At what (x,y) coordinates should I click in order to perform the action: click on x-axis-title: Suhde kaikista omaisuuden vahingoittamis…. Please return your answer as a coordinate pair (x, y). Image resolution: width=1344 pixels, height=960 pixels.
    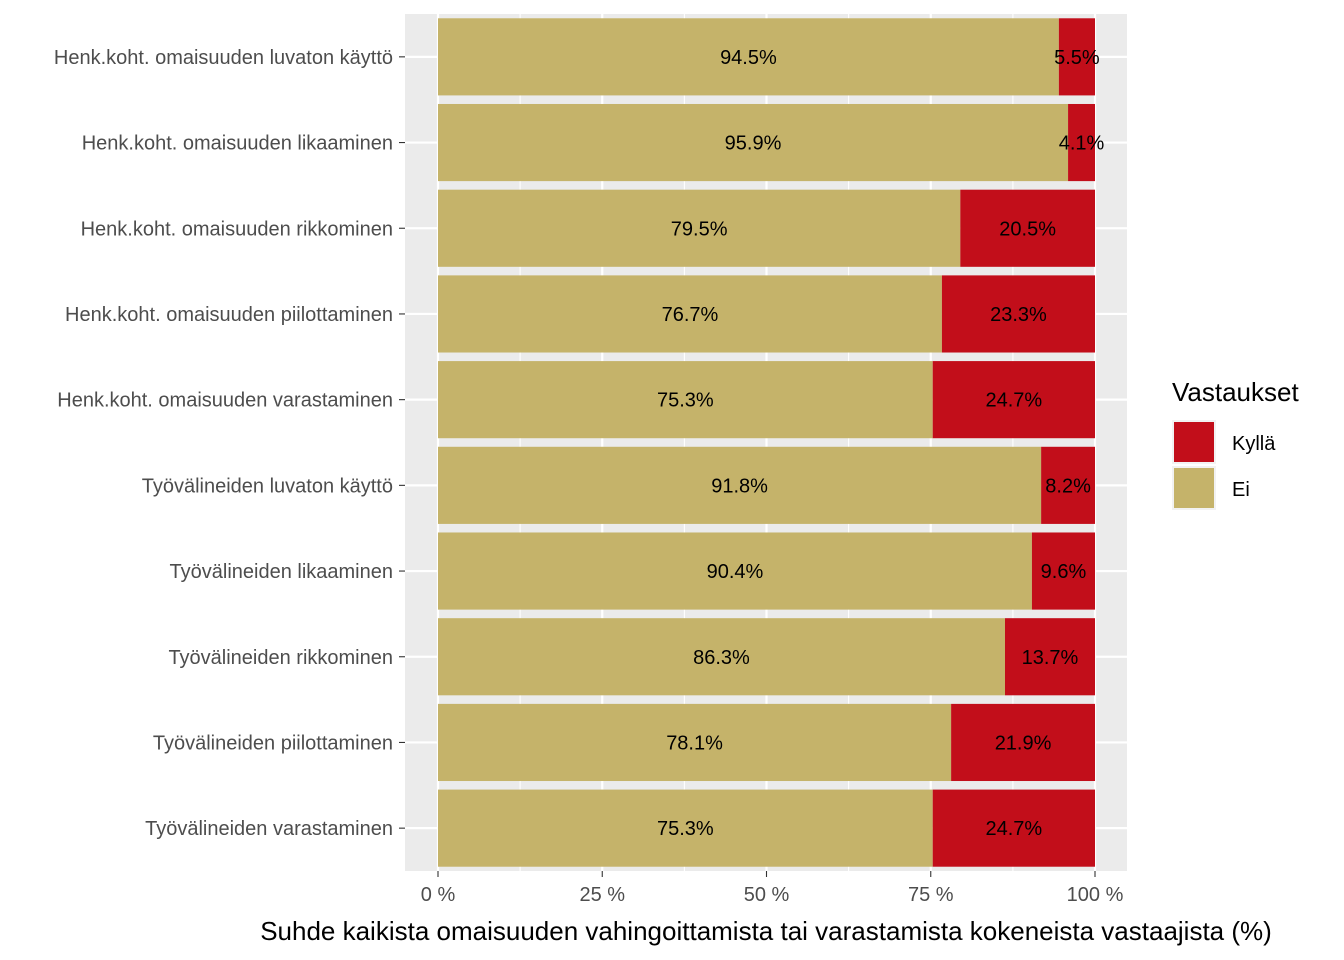
    Looking at the image, I should click on (766, 931).